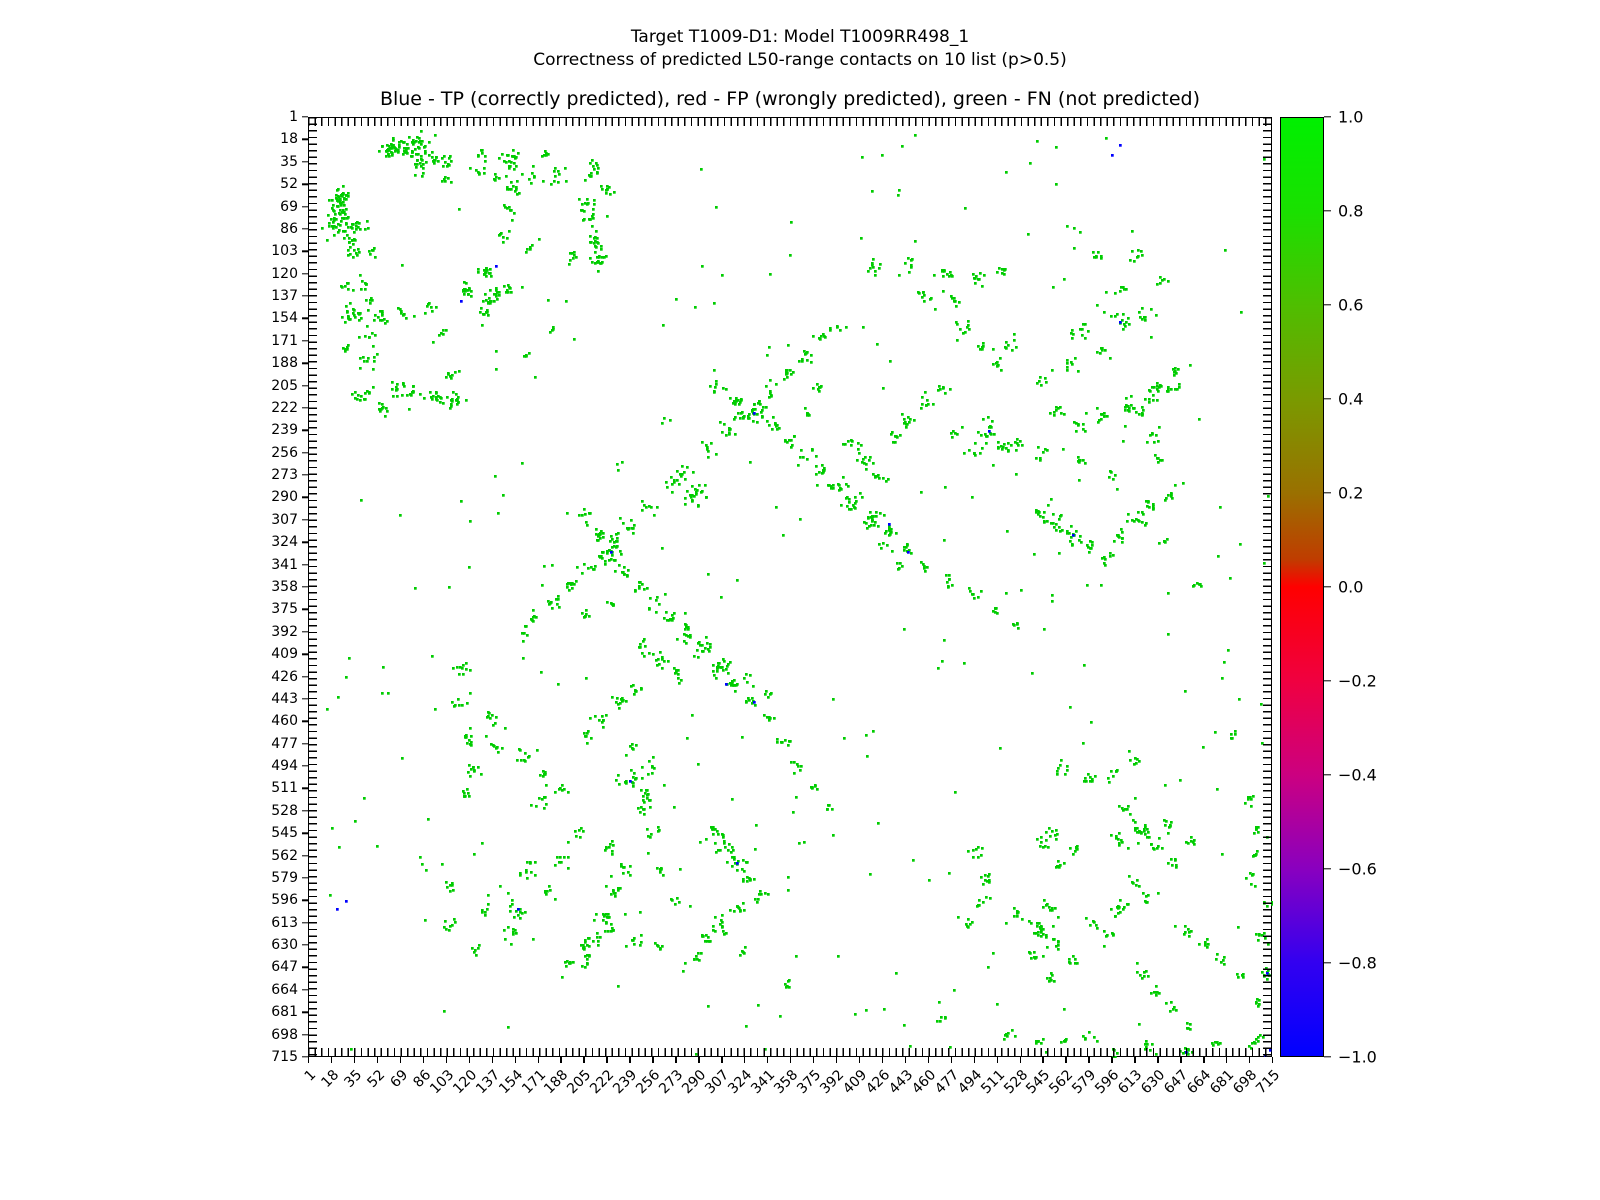  I want to click on y-axis-tick-86: 86, so click(289, 228).